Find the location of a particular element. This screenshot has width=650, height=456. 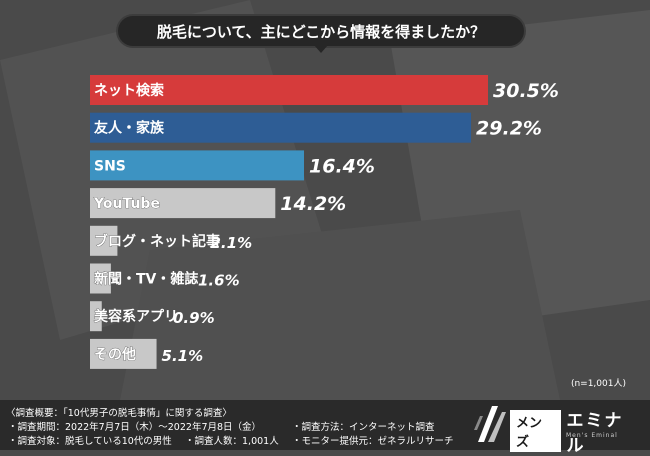

survey-method: ・調査方法：インターネット調査 is located at coordinates (363, 427).